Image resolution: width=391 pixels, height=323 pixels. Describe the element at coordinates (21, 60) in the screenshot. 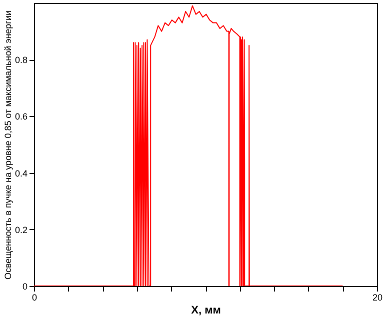

I see `y-tick-label: 0.8` at that location.